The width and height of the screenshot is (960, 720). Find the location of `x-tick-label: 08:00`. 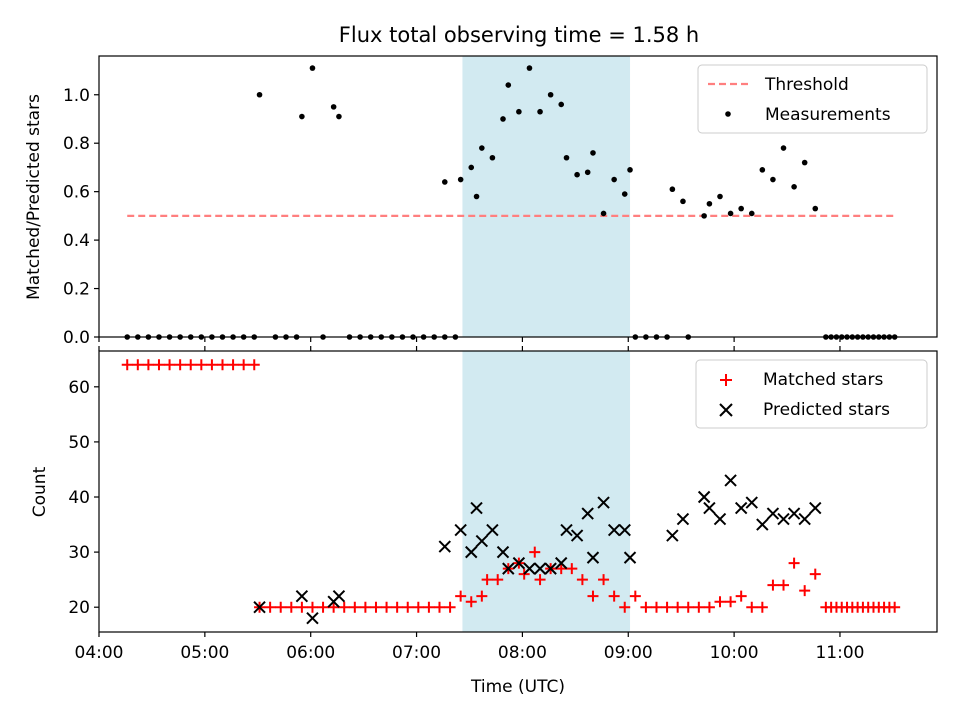

x-tick-label: 08:00 is located at coordinates (522, 653).